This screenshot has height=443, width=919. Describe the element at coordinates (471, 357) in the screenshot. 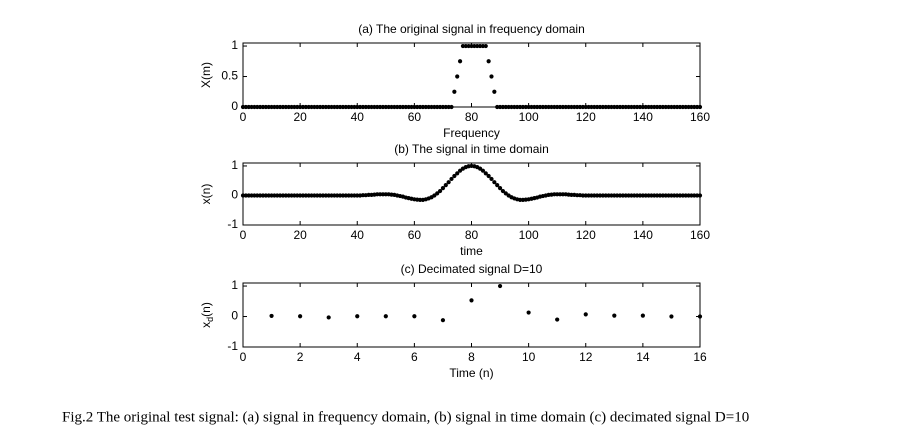

I see `x-tick-label: 8` at that location.